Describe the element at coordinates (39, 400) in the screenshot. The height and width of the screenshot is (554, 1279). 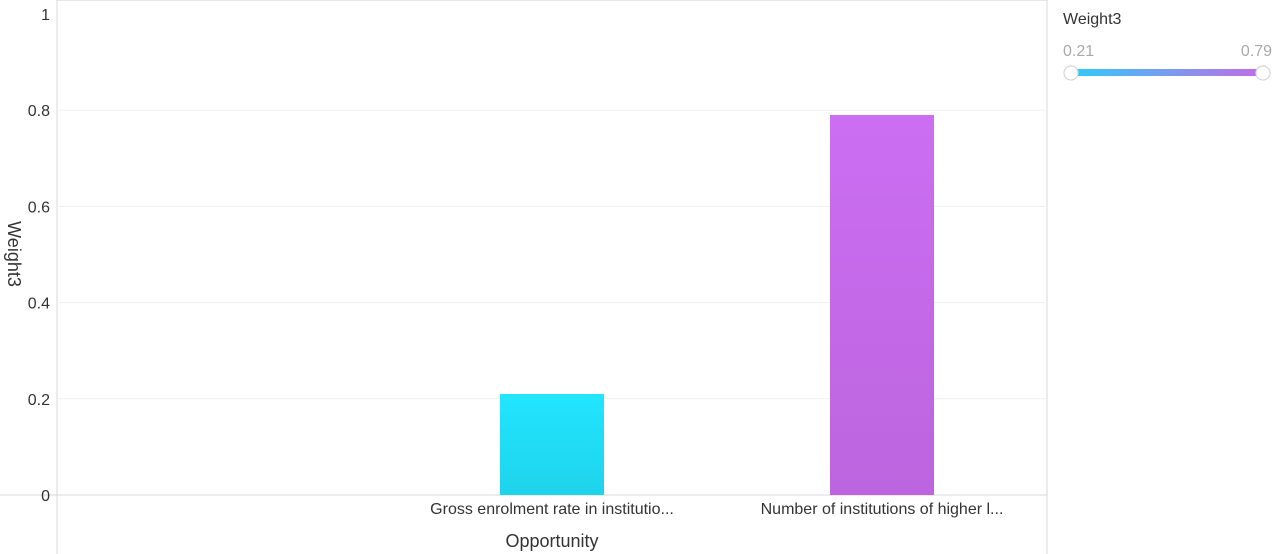
I see `y-tick-label: 0.2` at that location.